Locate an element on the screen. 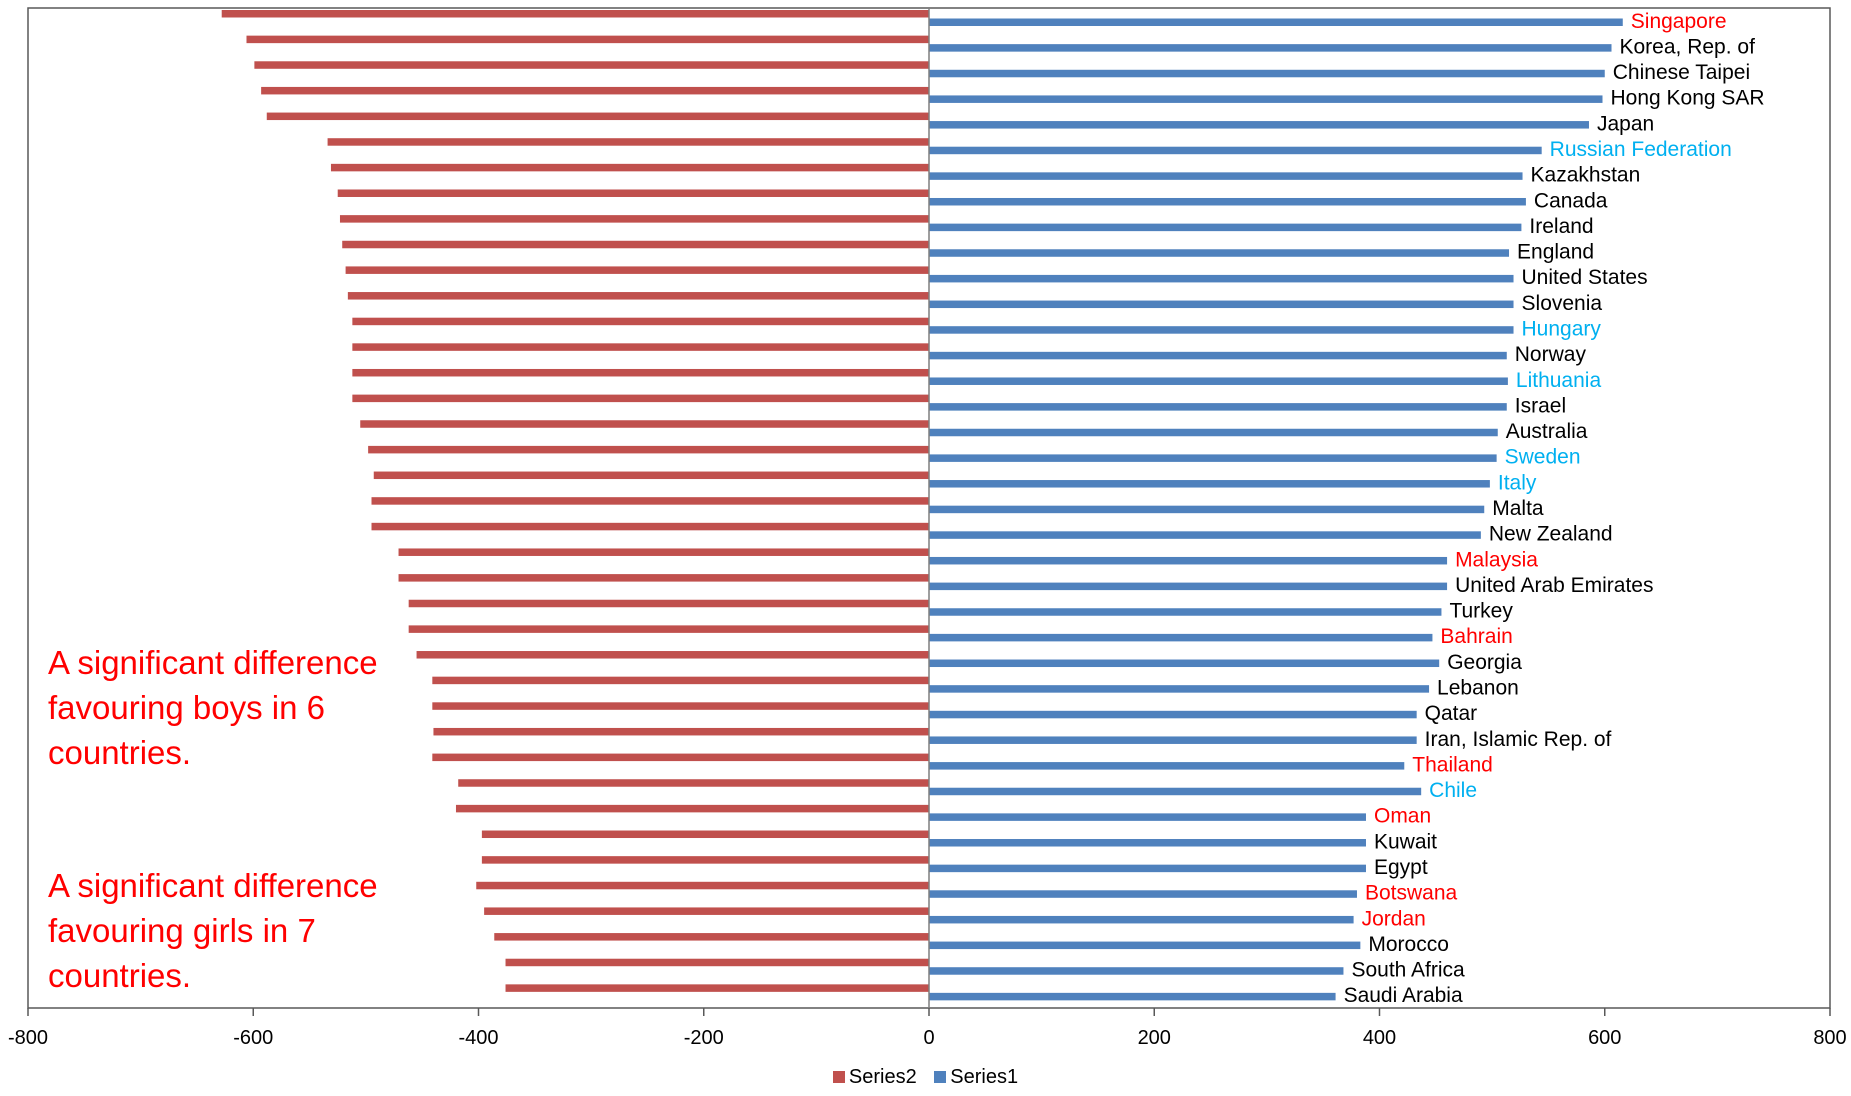  x-tick-label: 200 is located at coordinates (1154, 1038).